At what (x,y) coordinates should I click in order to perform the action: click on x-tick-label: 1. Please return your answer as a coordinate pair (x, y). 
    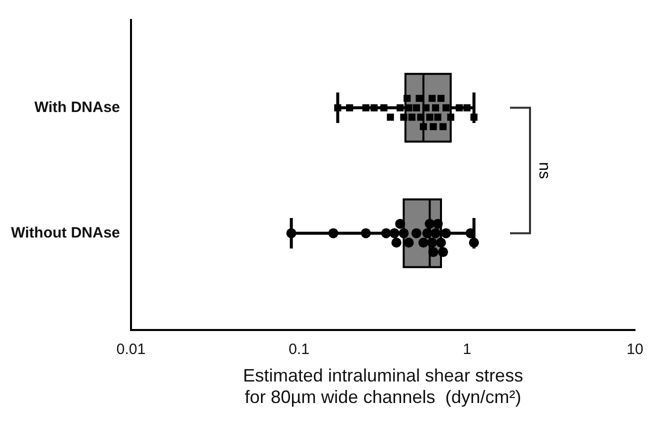
    Looking at the image, I should click on (467, 349).